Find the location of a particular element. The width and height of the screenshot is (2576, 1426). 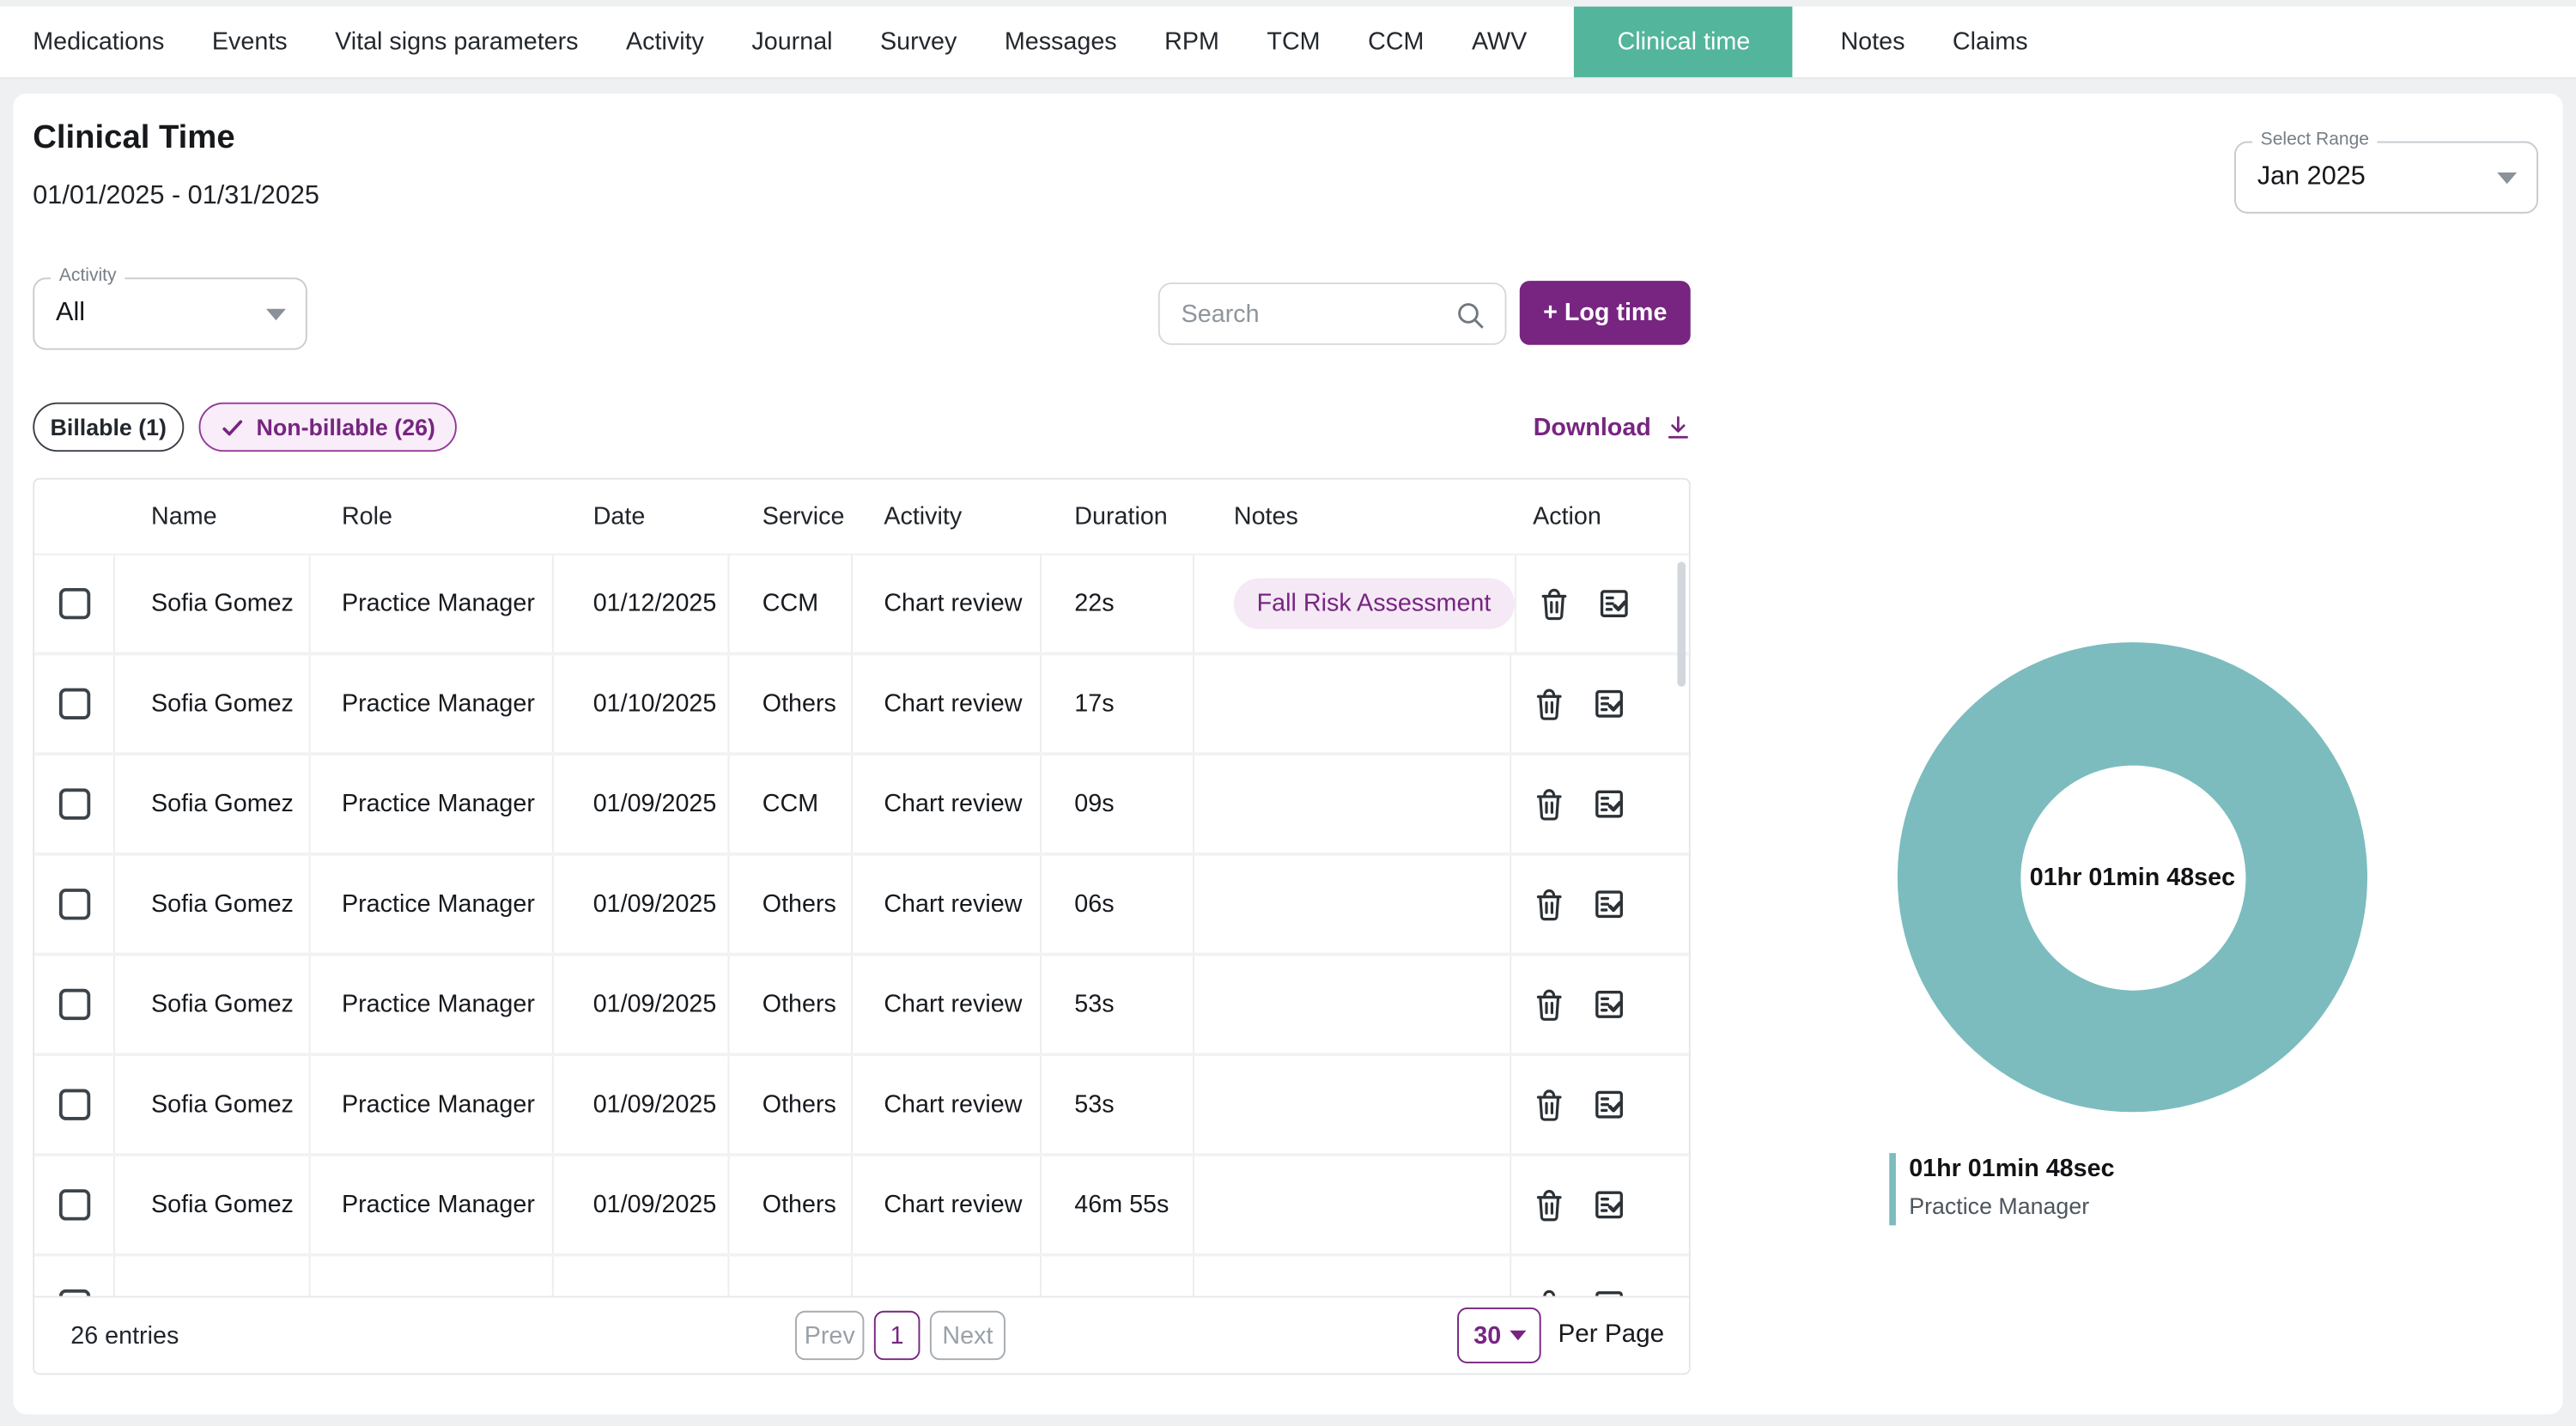

nav-item-rpm: RPM is located at coordinates (1191, 42).